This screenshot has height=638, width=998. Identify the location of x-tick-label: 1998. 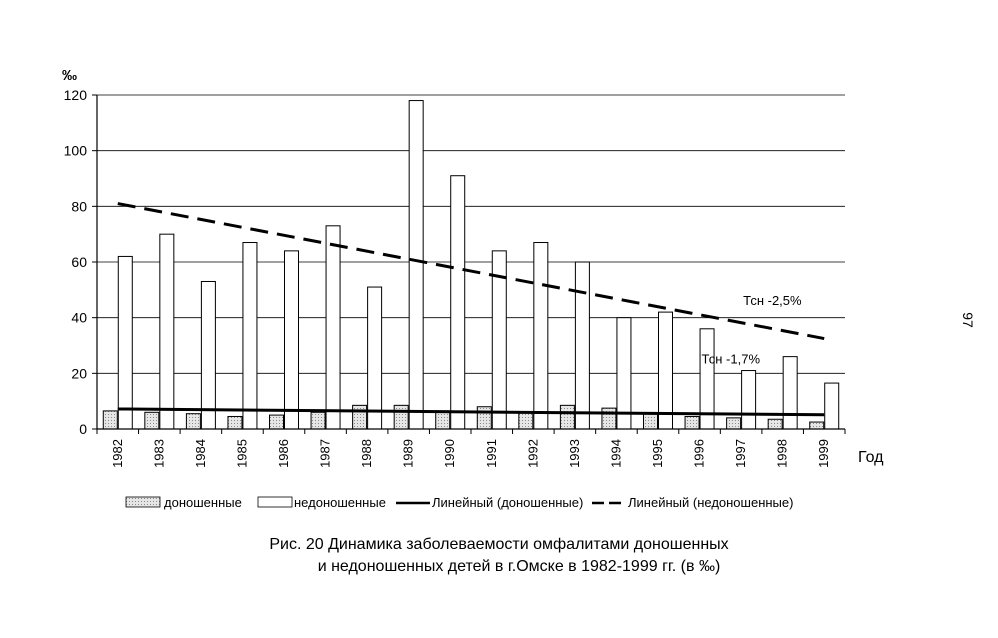
(782, 453).